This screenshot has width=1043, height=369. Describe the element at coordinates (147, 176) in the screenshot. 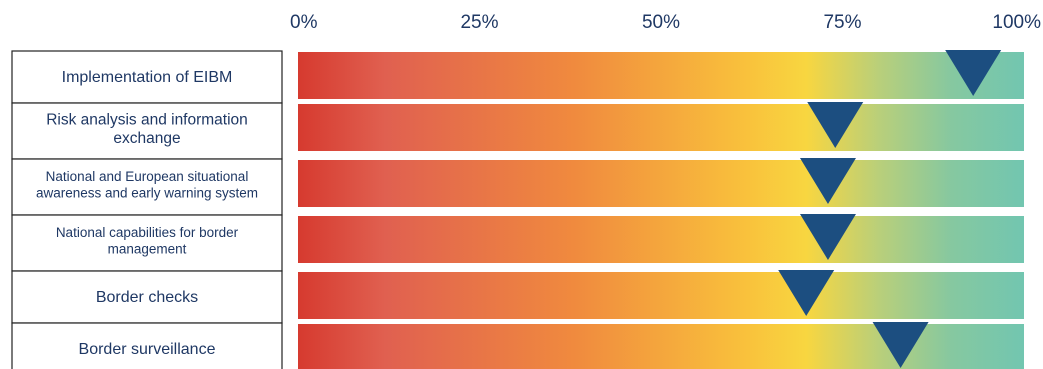

I see `category-label-line: National and European situational` at that location.